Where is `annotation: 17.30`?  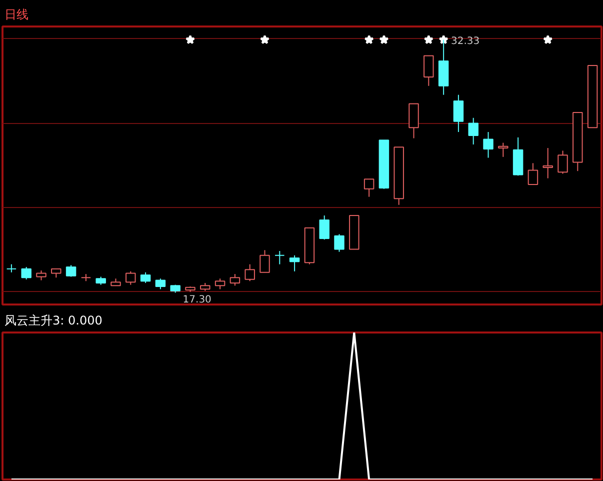 annotation: 17.30 is located at coordinates (197, 300).